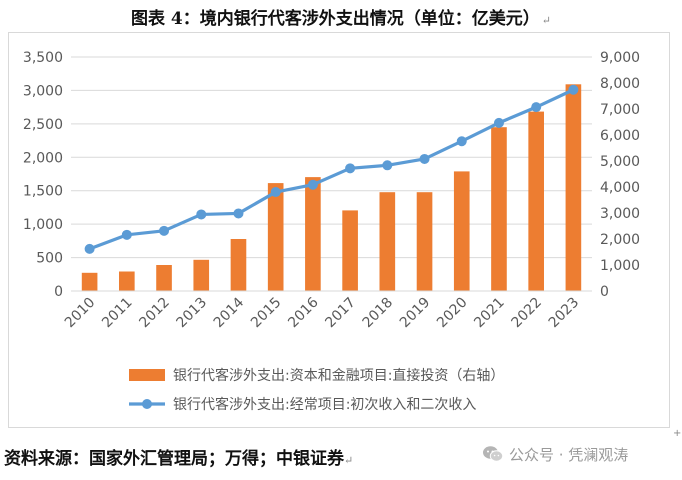  What do you see at coordinates (43, 158) in the screenshot?
I see `y-left-tick-label: 2,000` at bounding box center [43, 158].